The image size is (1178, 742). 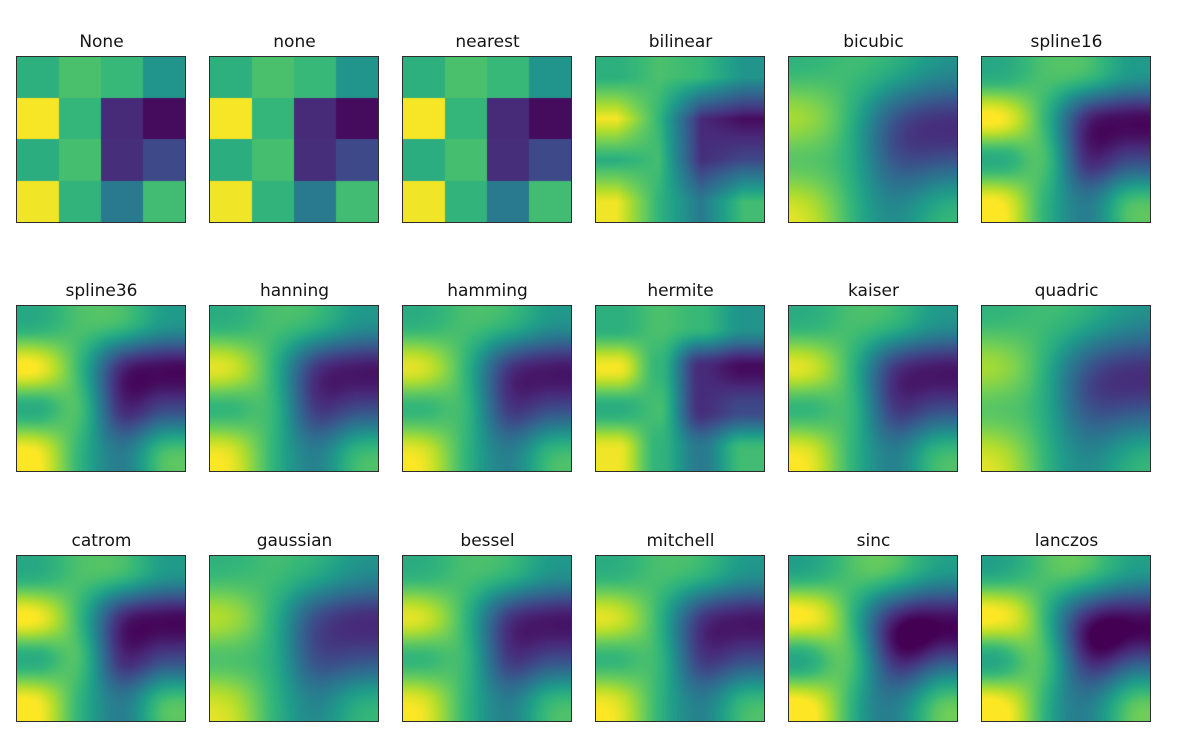 I want to click on subplot-mitchell: mitchell, so click(x=680, y=625).